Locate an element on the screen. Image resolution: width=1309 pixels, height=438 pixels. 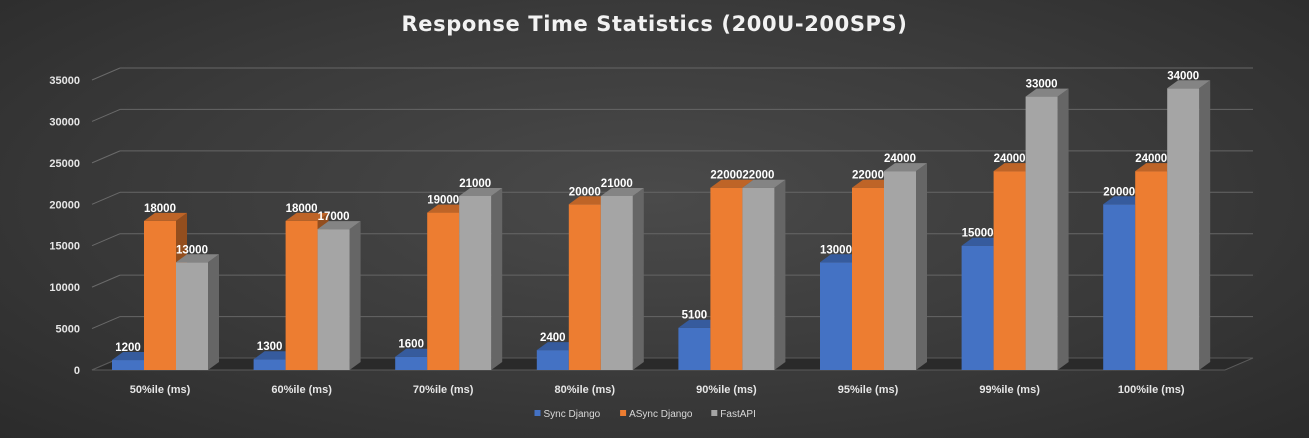
x-tick-label: 100%ile (ms) is located at coordinates (1151, 390).